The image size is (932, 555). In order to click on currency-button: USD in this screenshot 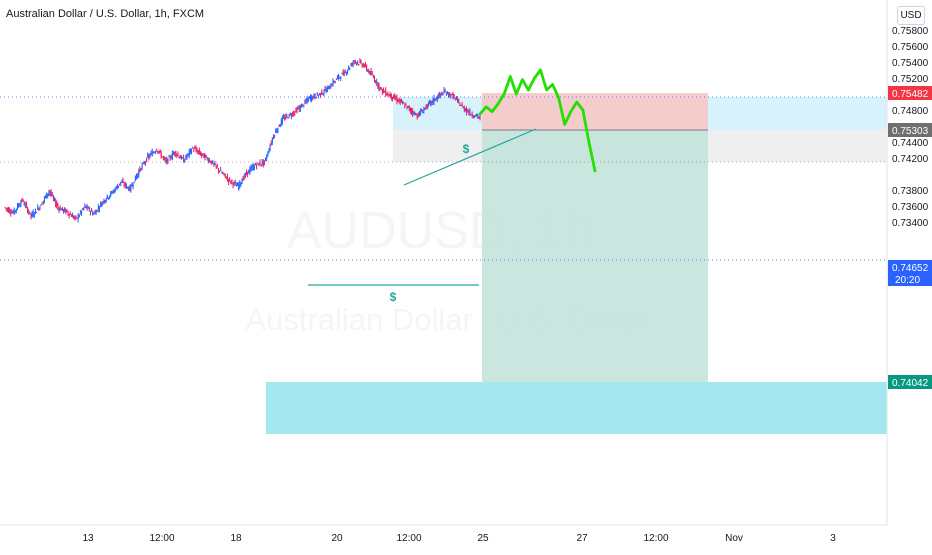, I will do `click(911, 15)`.